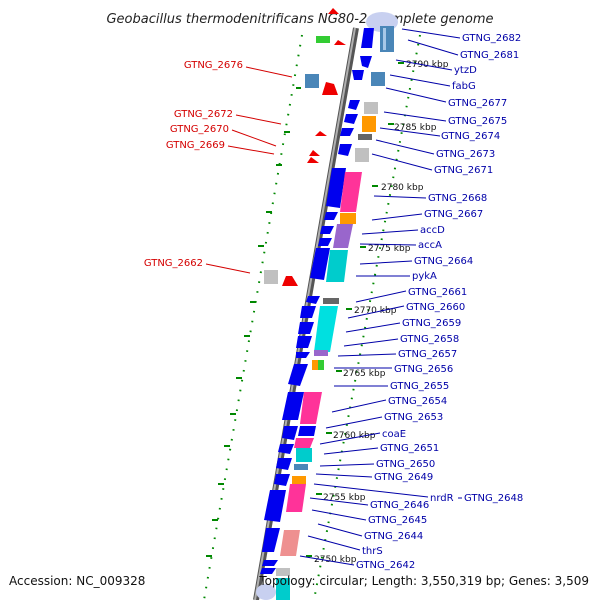  I want to click on gene-label: GTNG_2654, so click(417, 401).